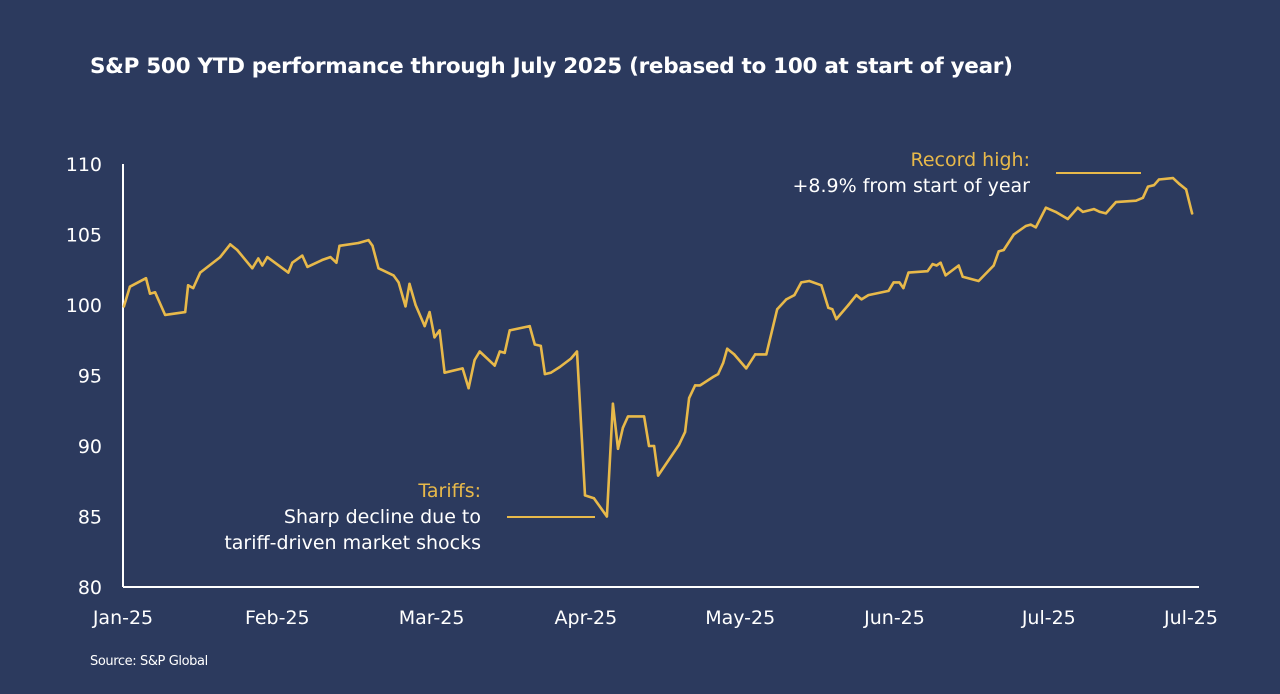  What do you see at coordinates (894, 618) in the screenshot?
I see `x-tick-label-jun-25-5: Jun-25` at bounding box center [894, 618].